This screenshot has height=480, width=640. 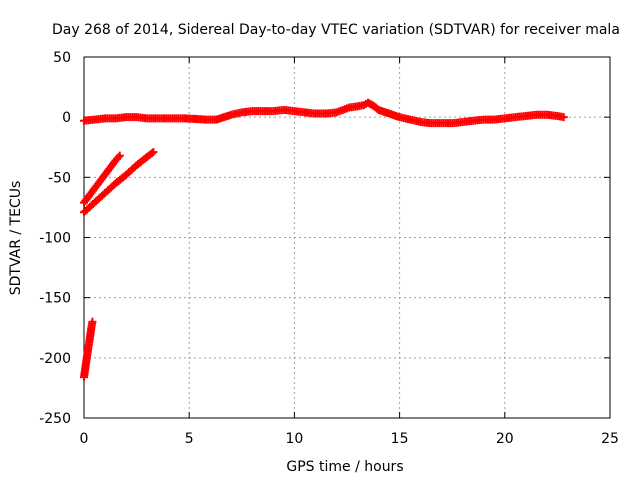 I want to click on x-tick-label: 25, so click(x=610, y=439).